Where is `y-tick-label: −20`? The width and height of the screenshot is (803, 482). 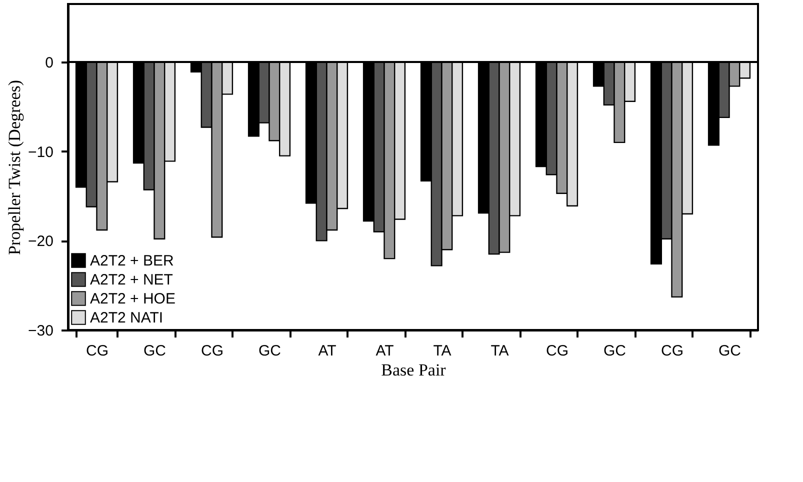
y-tick-label: −20 is located at coordinates (41, 241).